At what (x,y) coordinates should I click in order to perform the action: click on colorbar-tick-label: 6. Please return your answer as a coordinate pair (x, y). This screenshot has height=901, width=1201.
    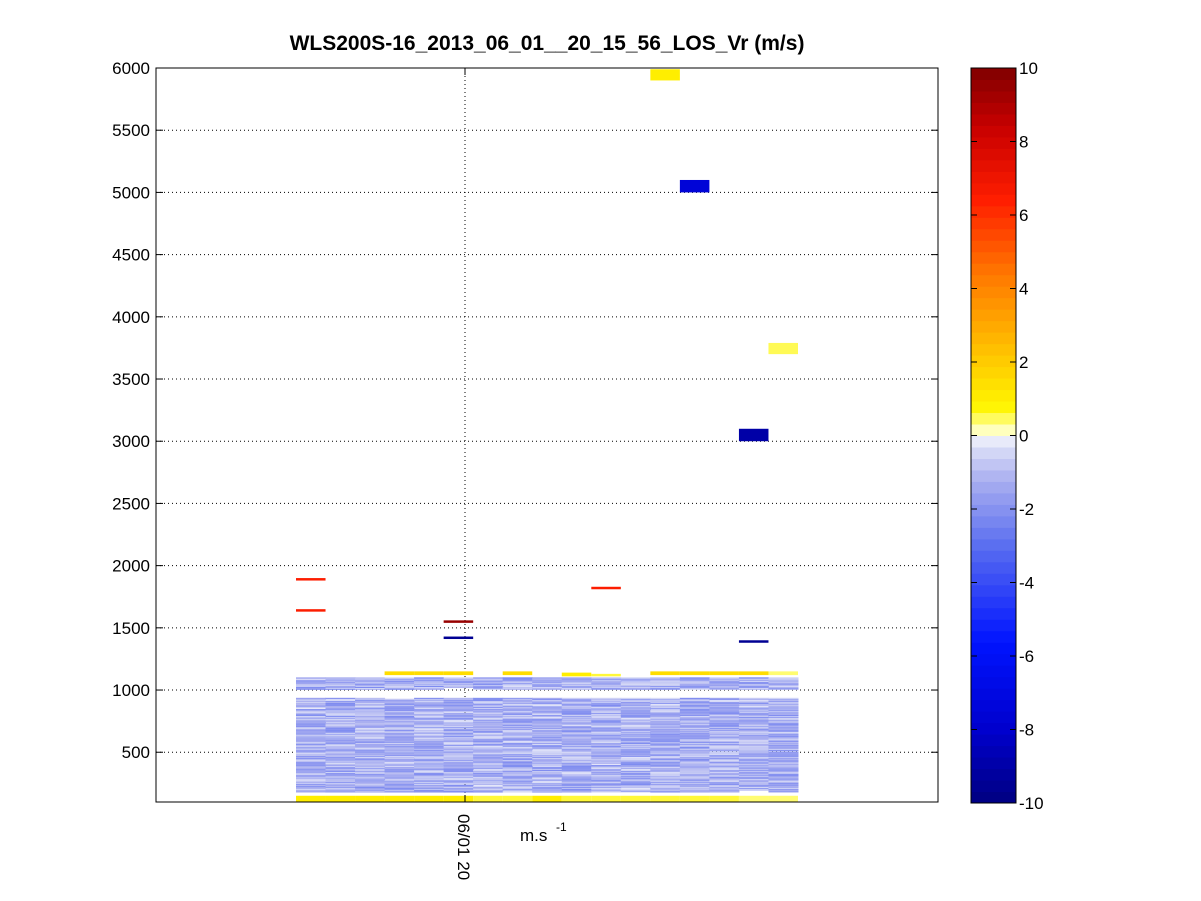
    Looking at the image, I should click on (1023, 215).